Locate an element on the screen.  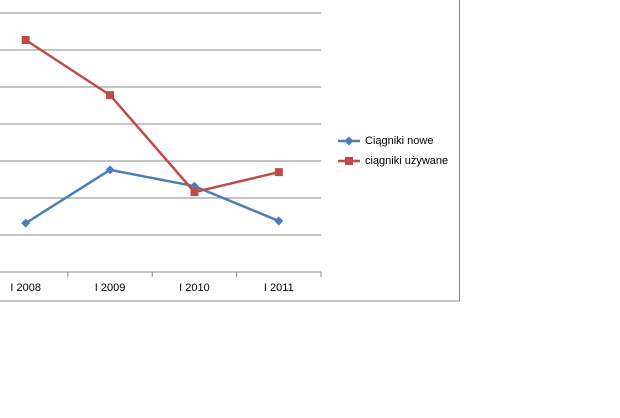
legend-label: Ciągniki nowe is located at coordinates (399, 141).